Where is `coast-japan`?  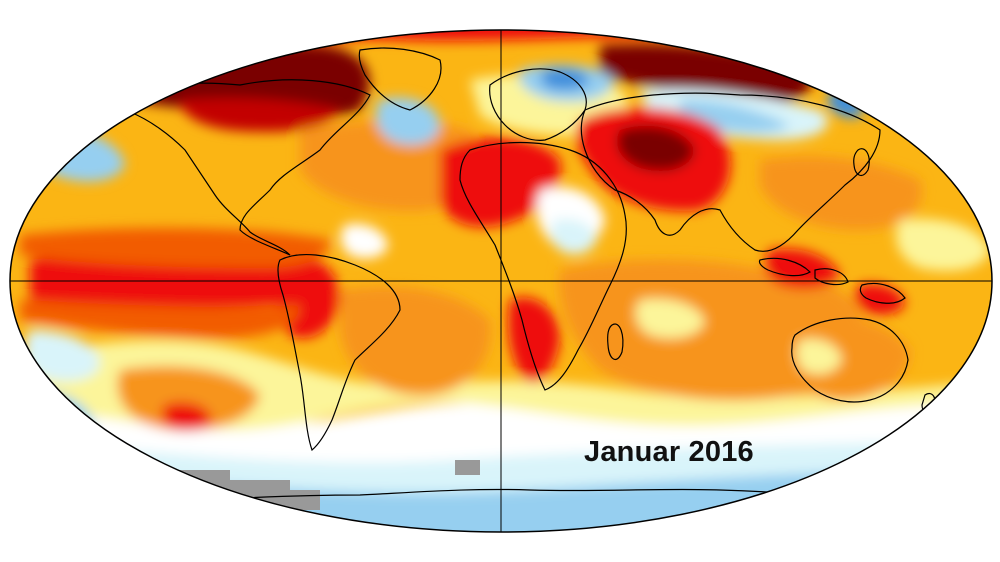 coast-japan is located at coordinates (861, 162).